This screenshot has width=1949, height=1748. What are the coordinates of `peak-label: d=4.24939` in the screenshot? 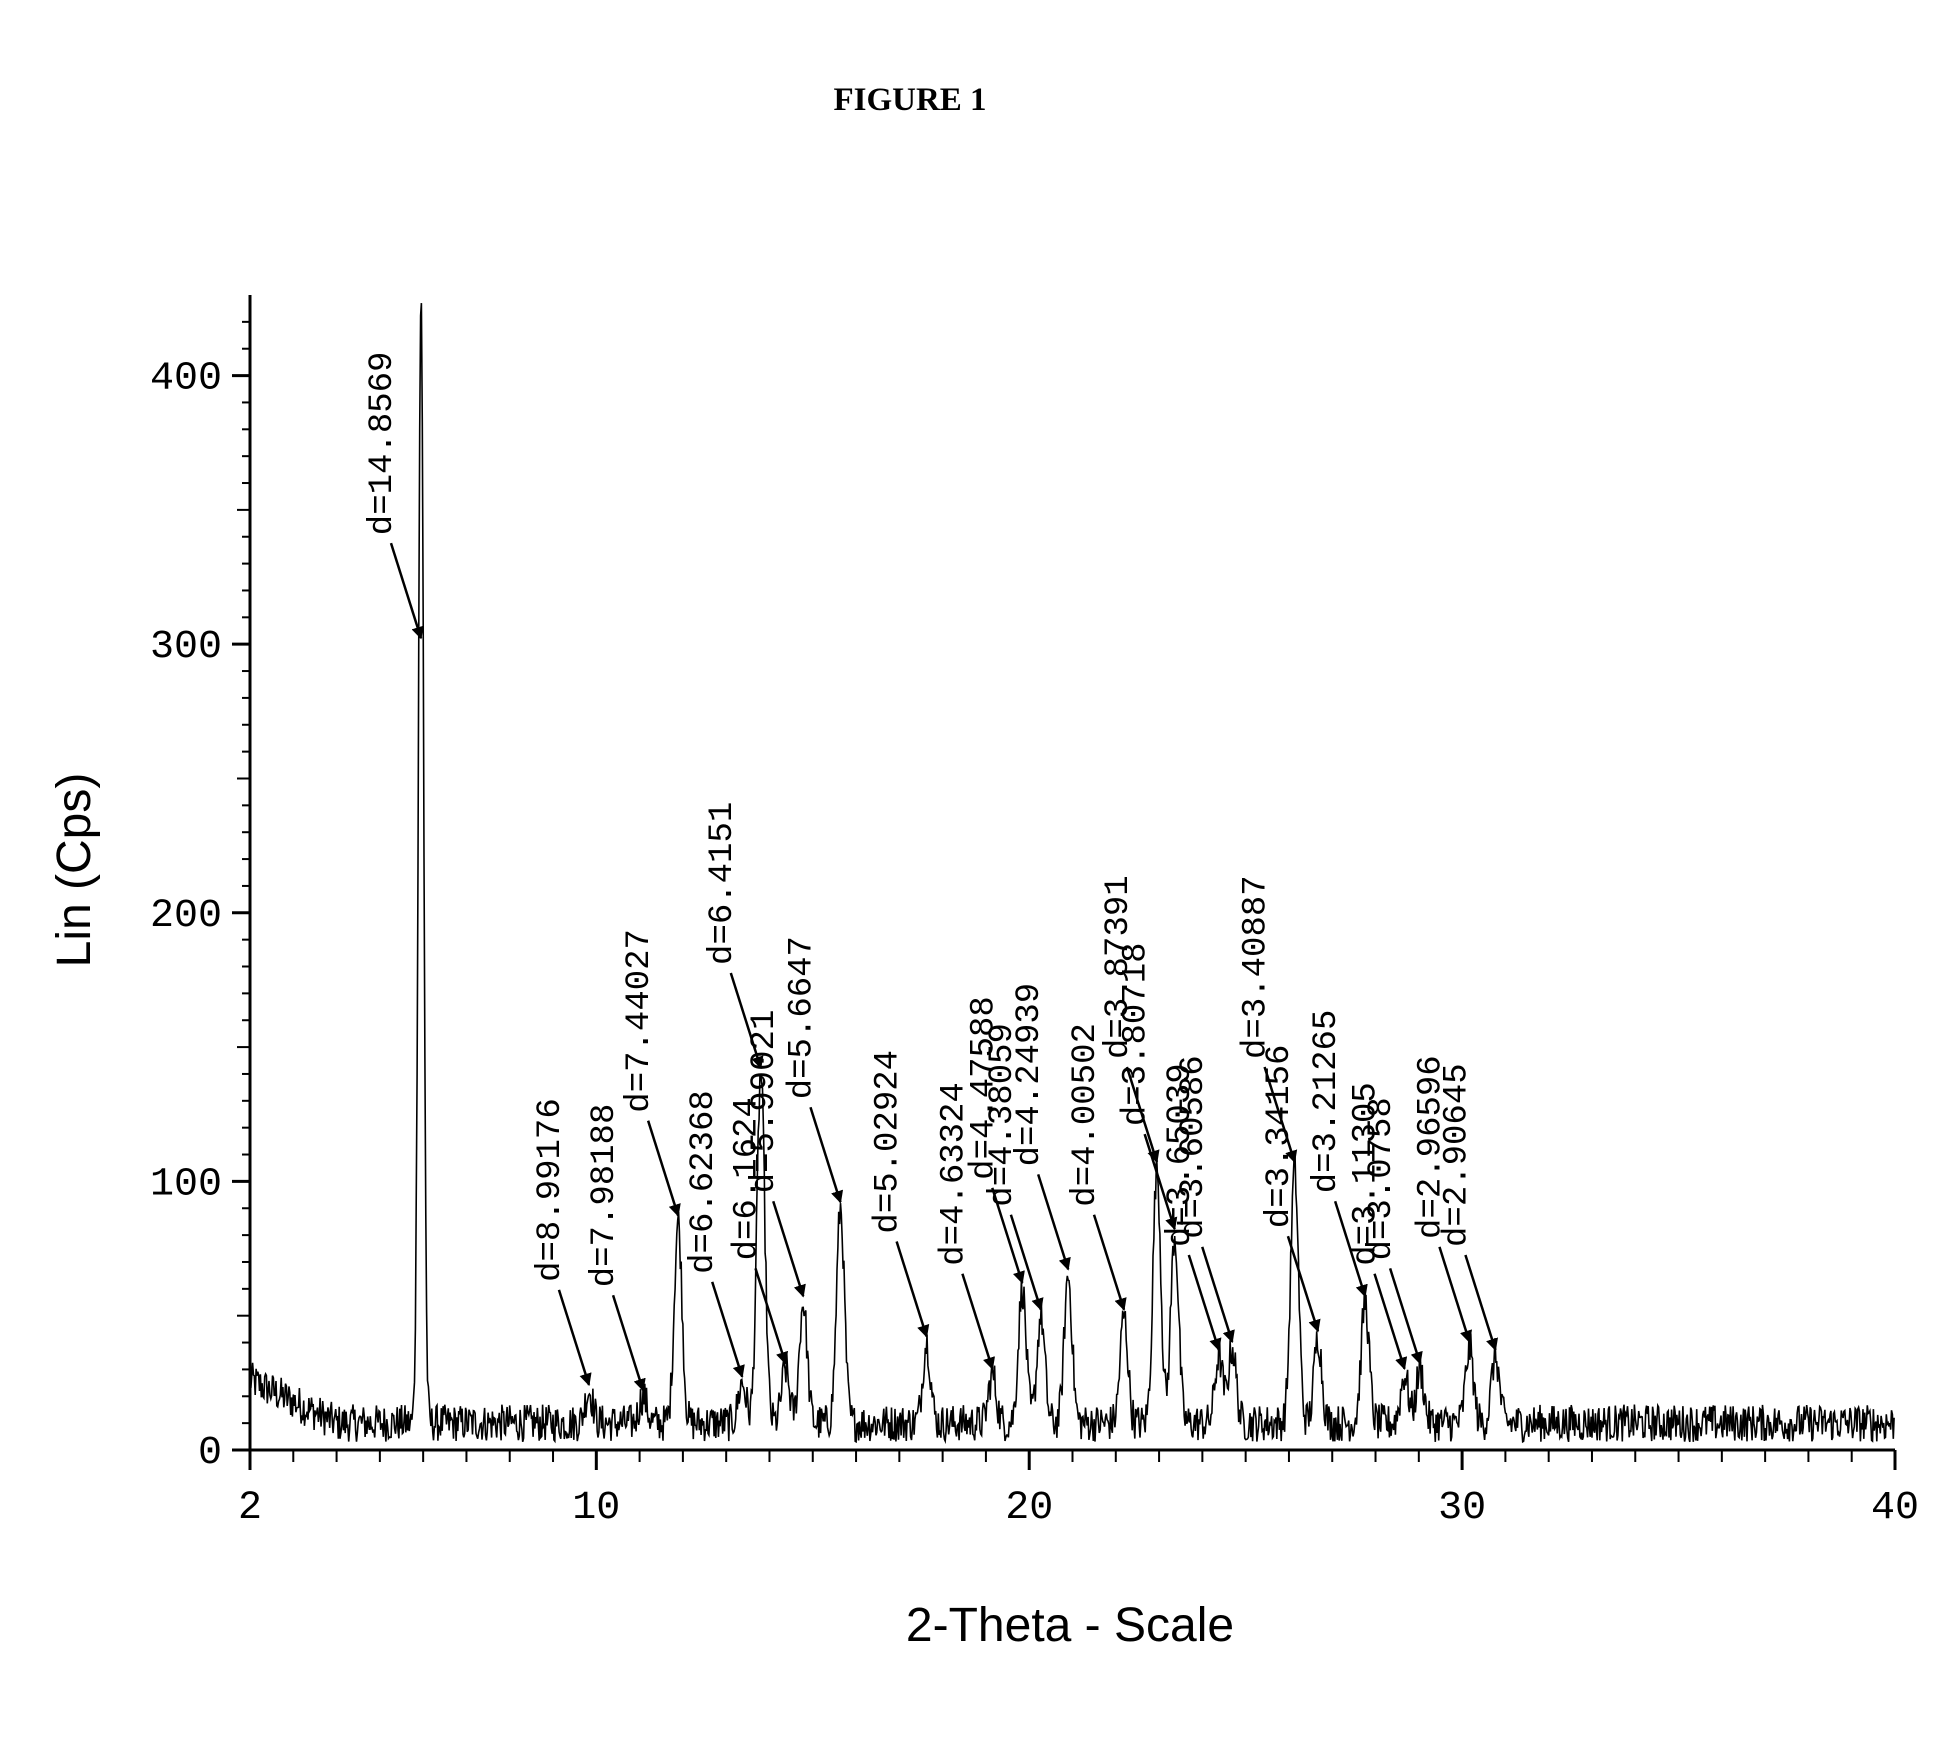 It's located at (1030, 1075).